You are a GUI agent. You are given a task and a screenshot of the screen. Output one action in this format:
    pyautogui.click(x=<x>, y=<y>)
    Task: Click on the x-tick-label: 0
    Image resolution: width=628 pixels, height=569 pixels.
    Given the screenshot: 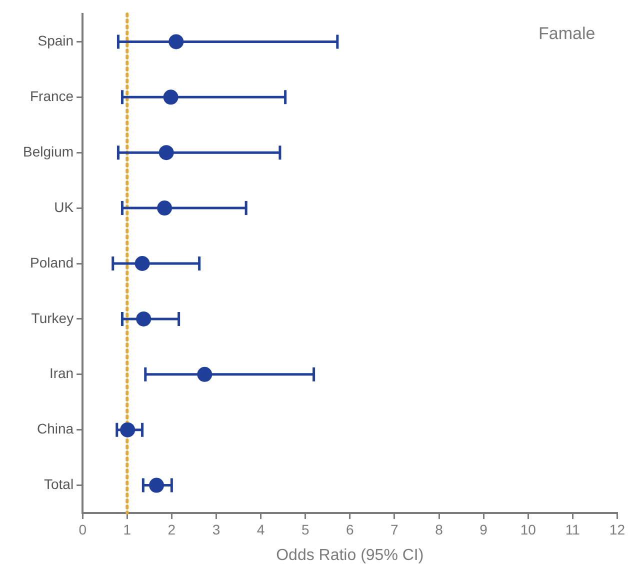 What is the action you would take?
    pyautogui.click(x=82, y=529)
    